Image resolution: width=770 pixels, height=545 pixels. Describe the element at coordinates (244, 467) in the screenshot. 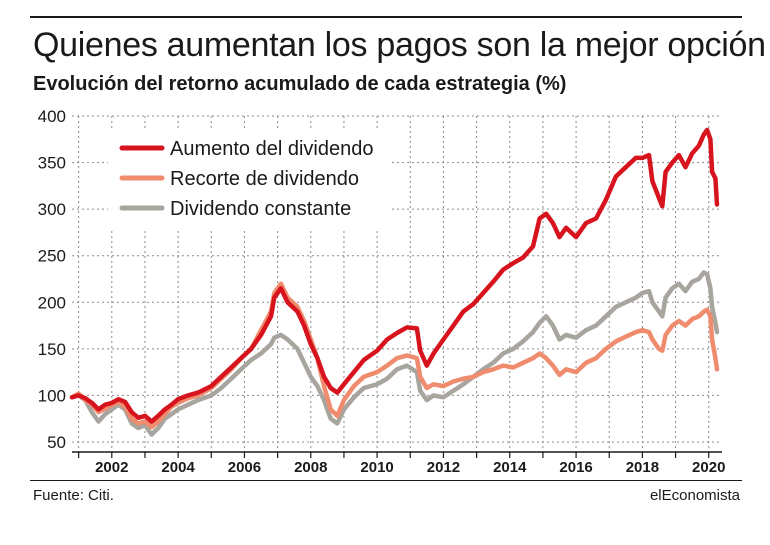

I see `x-tick-label: 2006` at that location.